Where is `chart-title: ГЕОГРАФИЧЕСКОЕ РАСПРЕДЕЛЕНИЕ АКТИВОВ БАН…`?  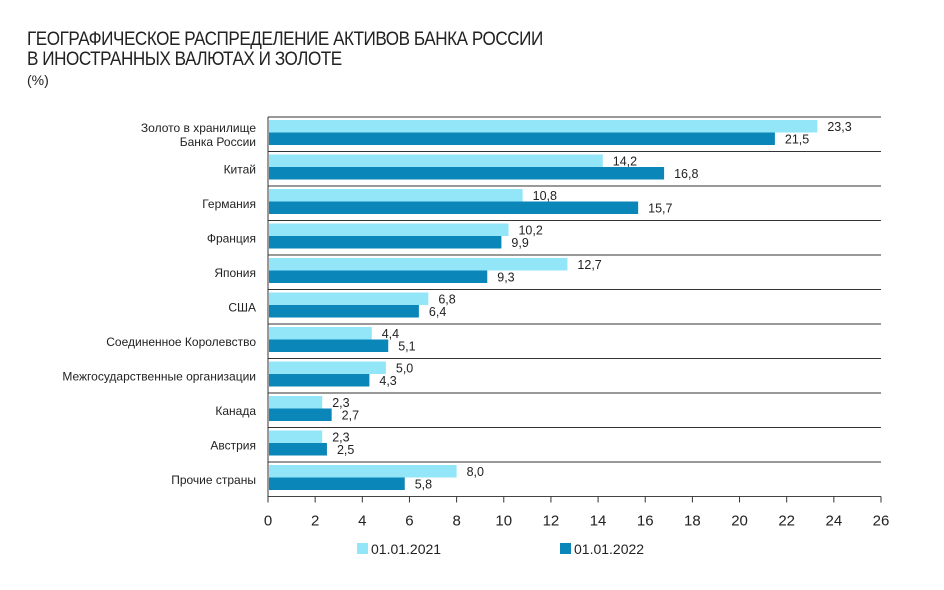
chart-title: ГЕОГРАФИЧЕСКОЕ РАСПРЕДЕЛЕНИЕ АКТИВОВ БАН… is located at coordinates (285, 50).